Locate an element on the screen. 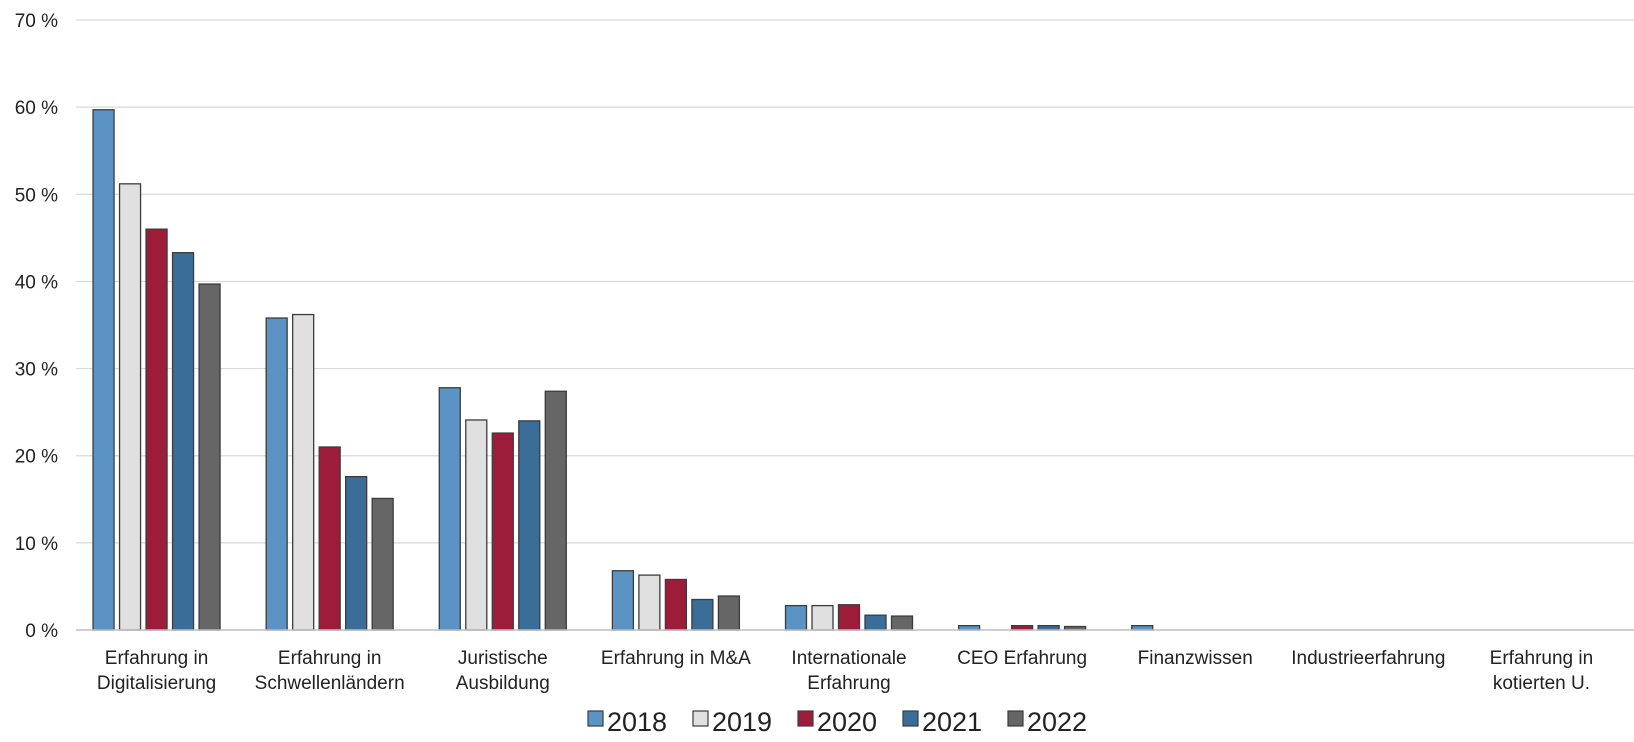  y-tick-label-20: 20 % is located at coordinates (36, 457).